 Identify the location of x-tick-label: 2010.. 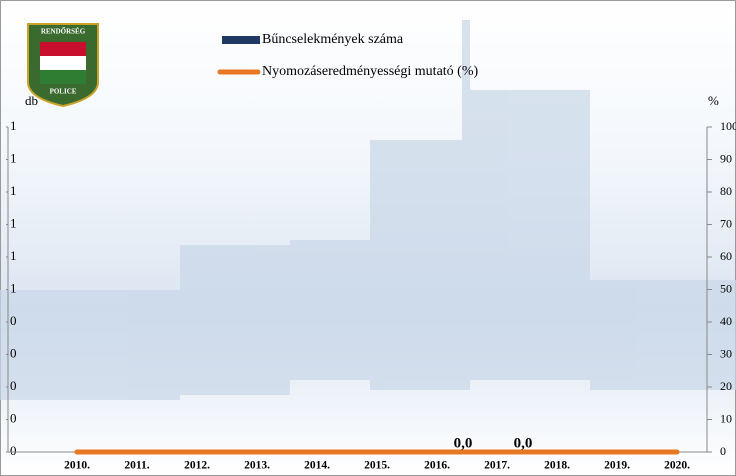
(77, 466).